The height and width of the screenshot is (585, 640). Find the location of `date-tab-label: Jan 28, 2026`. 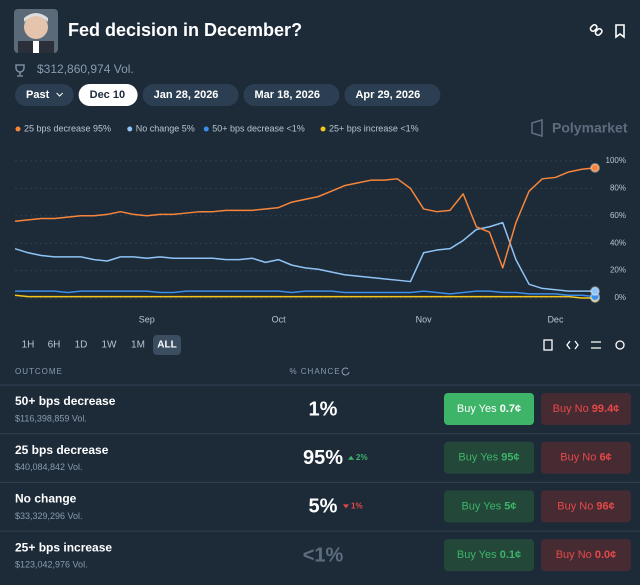

date-tab-label: Jan 28, 2026 is located at coordinates (186, 95).